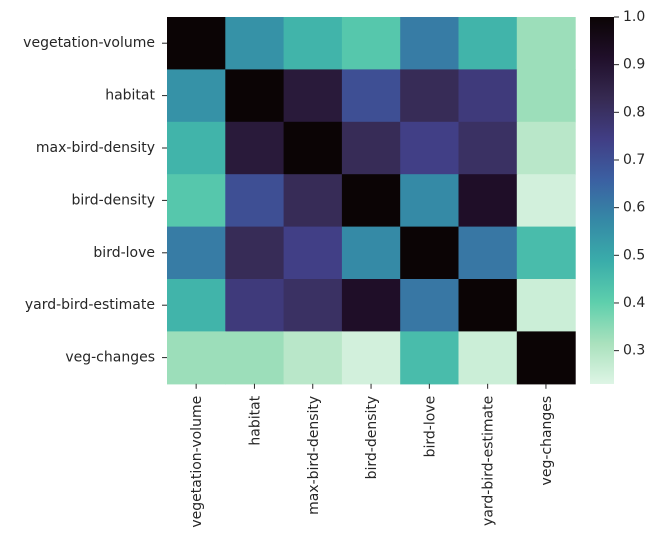 The height and width of the screenshot is (553, 655). I want to click on x-tick-label: habitat, so click(255, 420).